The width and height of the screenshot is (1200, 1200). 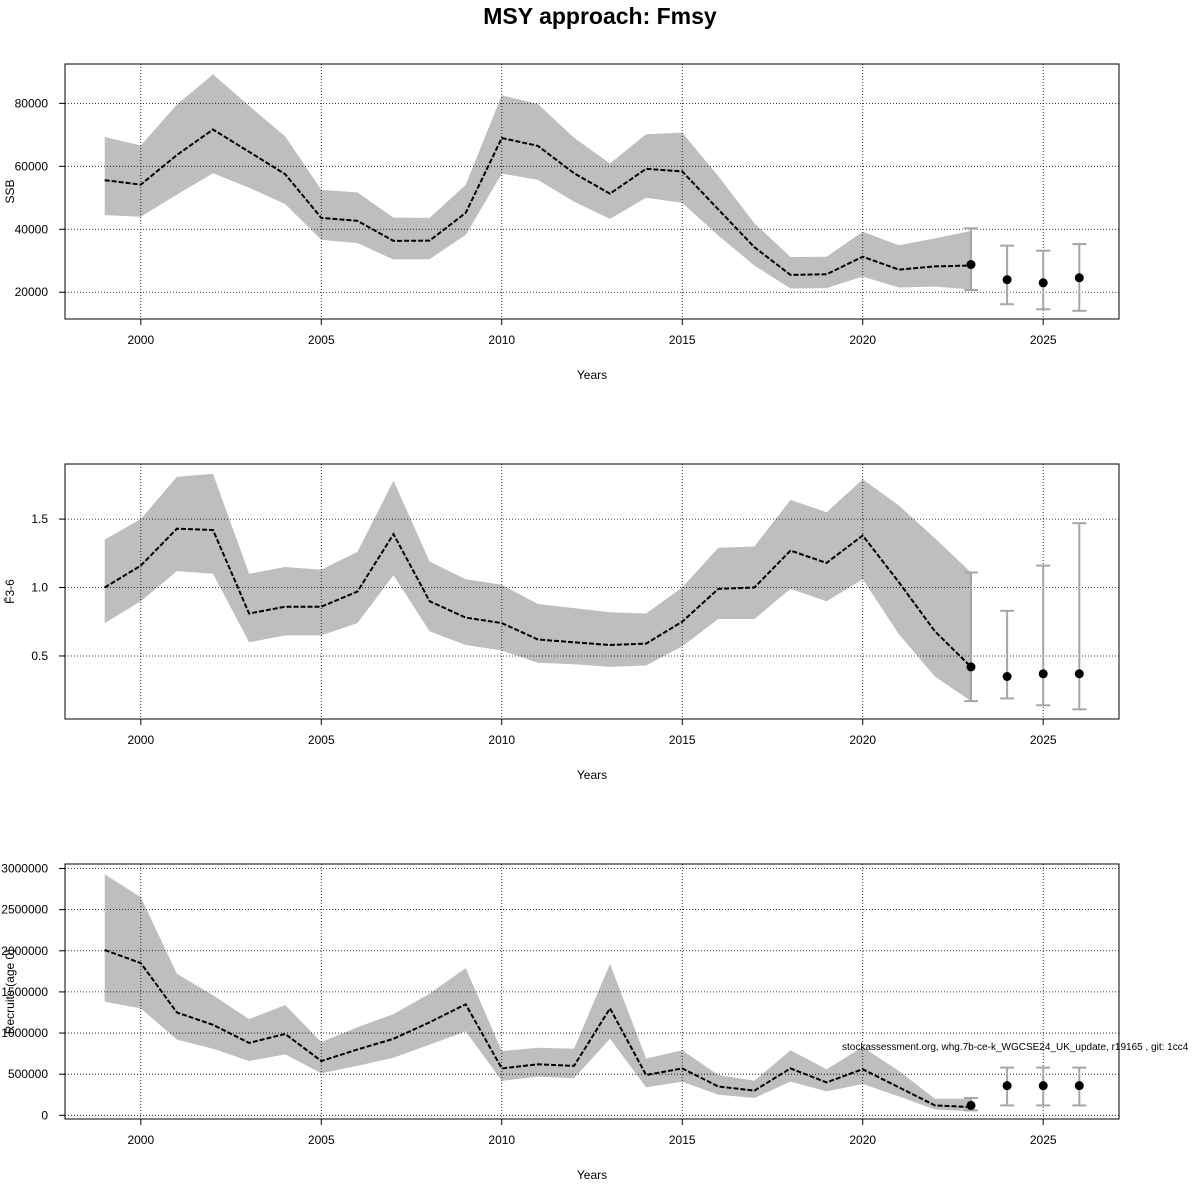 What do you see at coordinates (10, 191) in the screenshot?
I see `ssb-yaxis-title: SSB` at bounding box center [10, 191].